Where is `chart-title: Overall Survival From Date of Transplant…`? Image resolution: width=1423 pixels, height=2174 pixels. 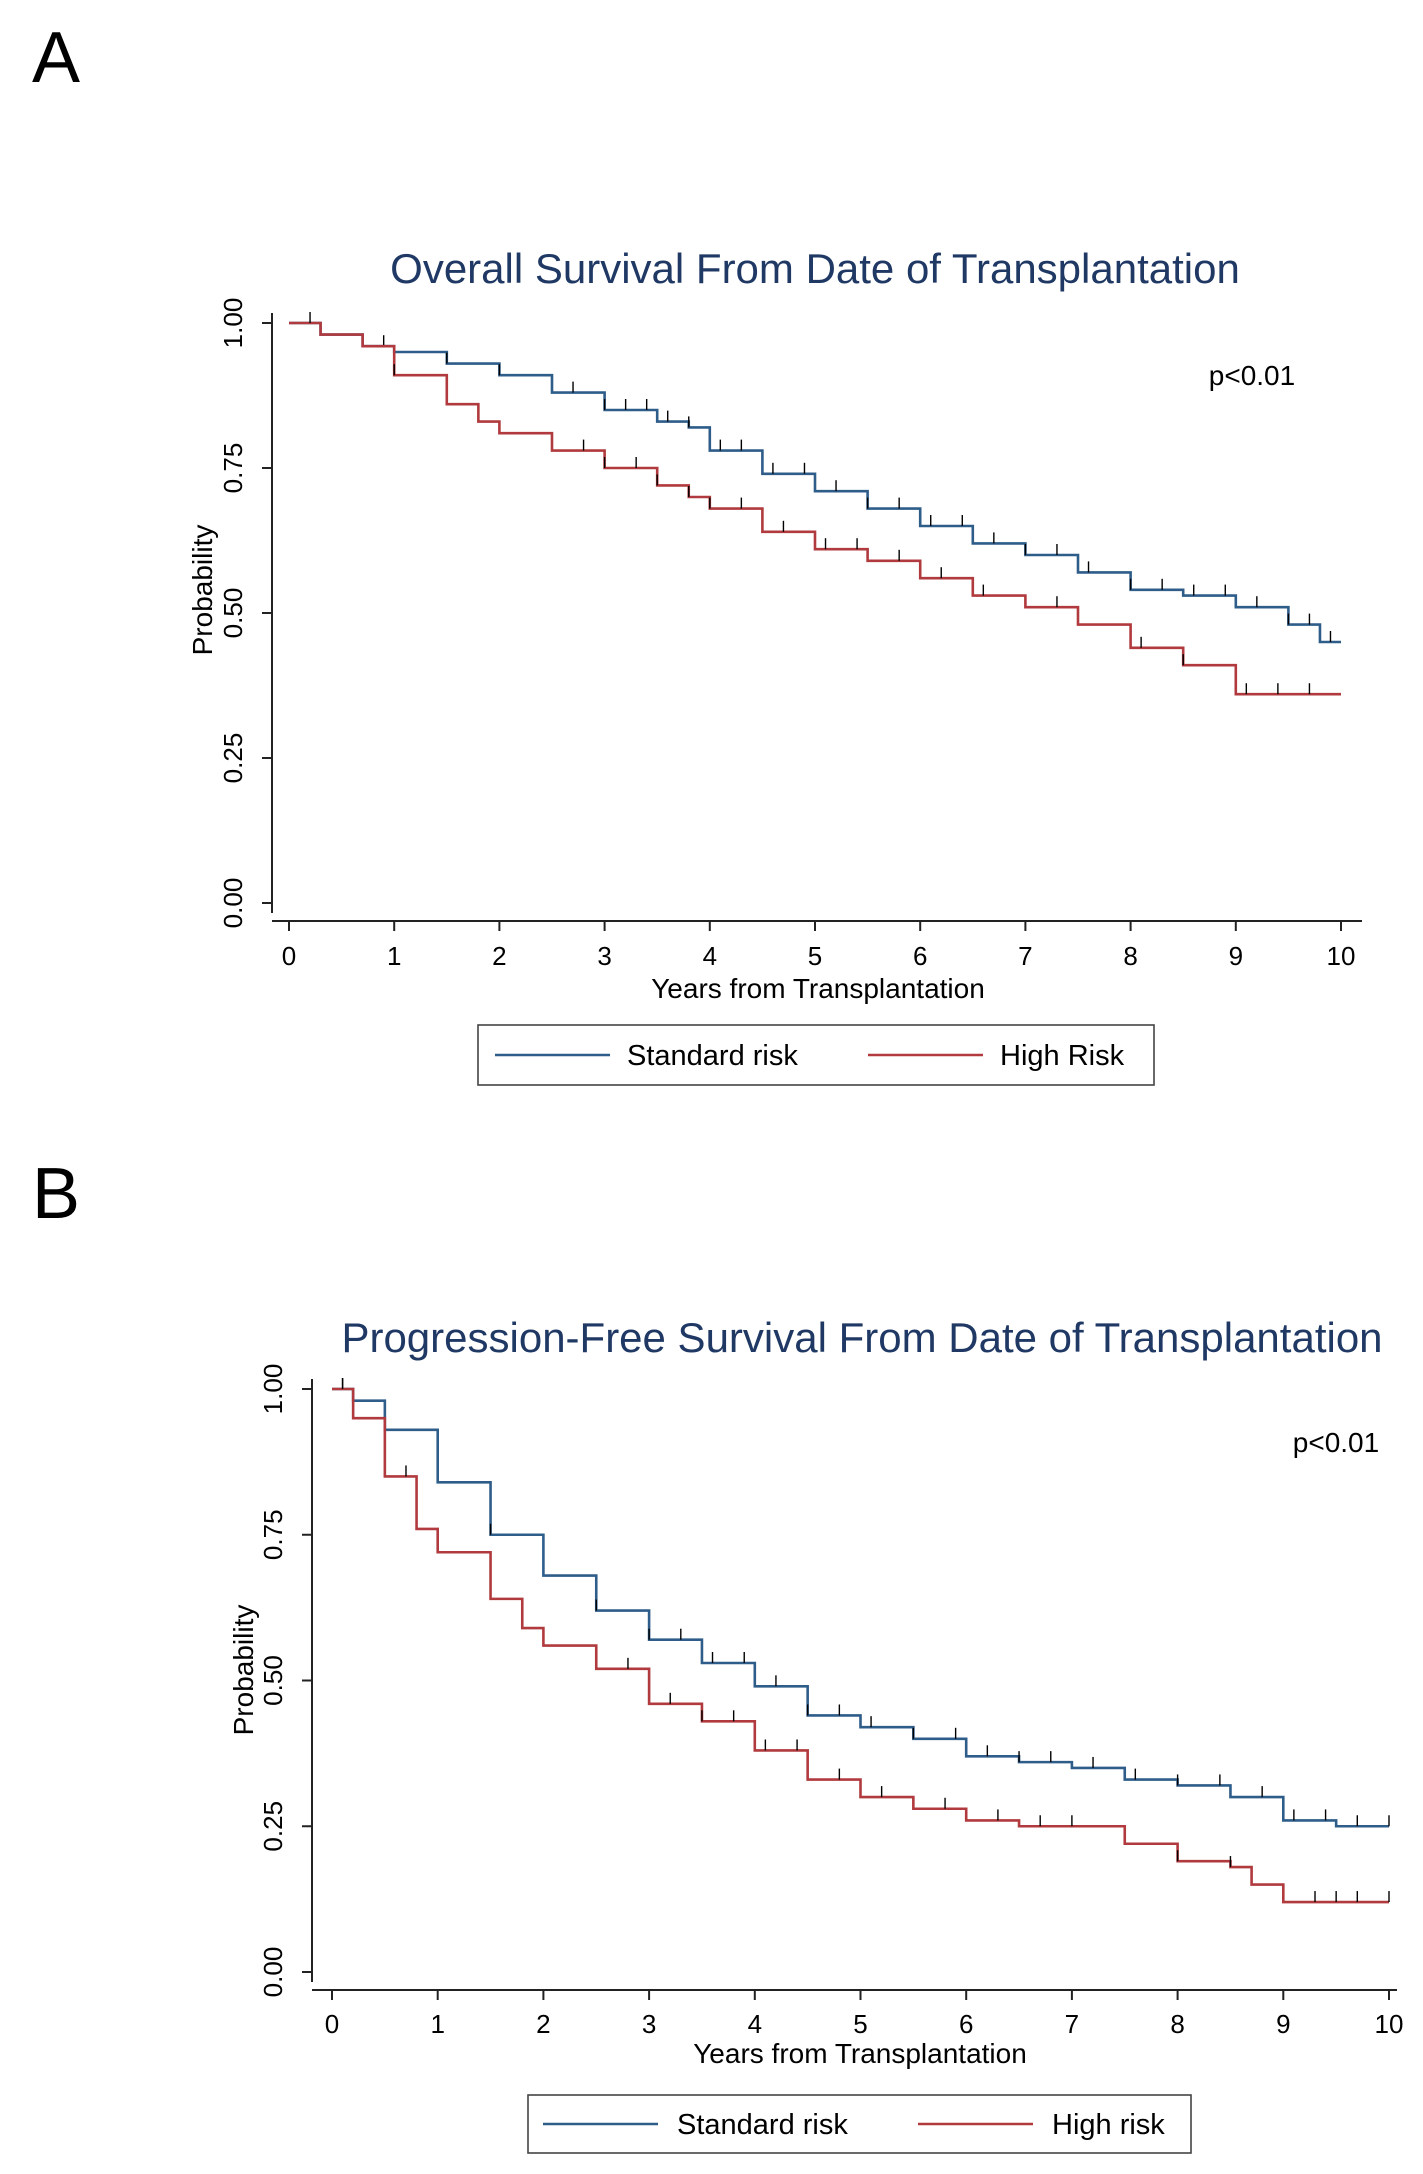
chart-title: Overall Survival From Date of Transplant… is located at coordinates (815, 268).